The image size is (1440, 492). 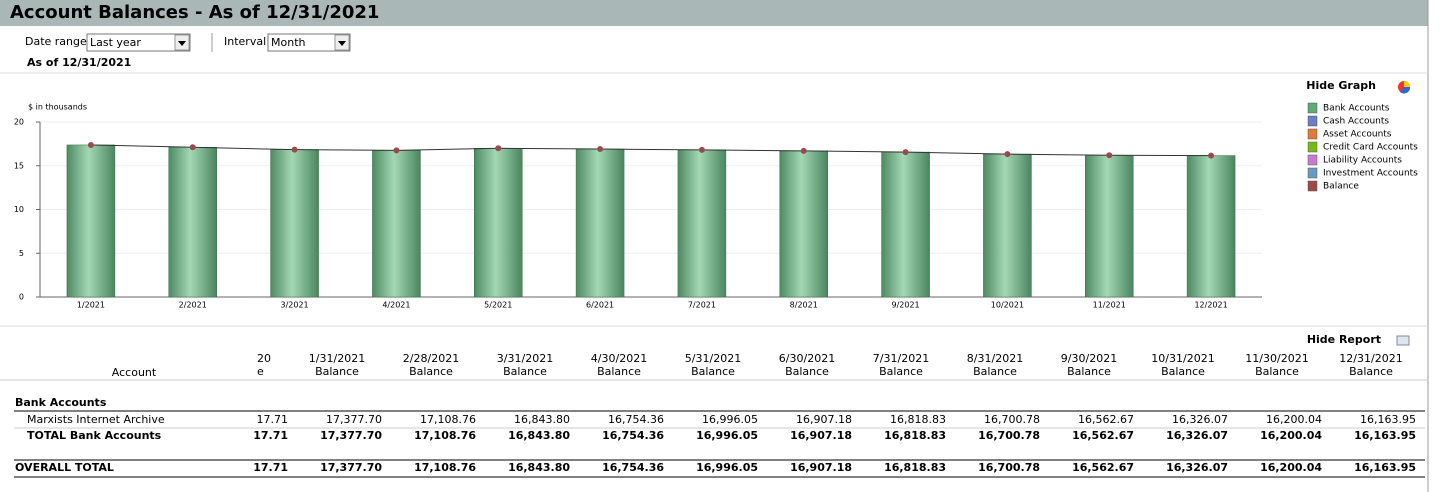 I want to click on column-date: 9/30/2021, so click(x=1089, y=358).